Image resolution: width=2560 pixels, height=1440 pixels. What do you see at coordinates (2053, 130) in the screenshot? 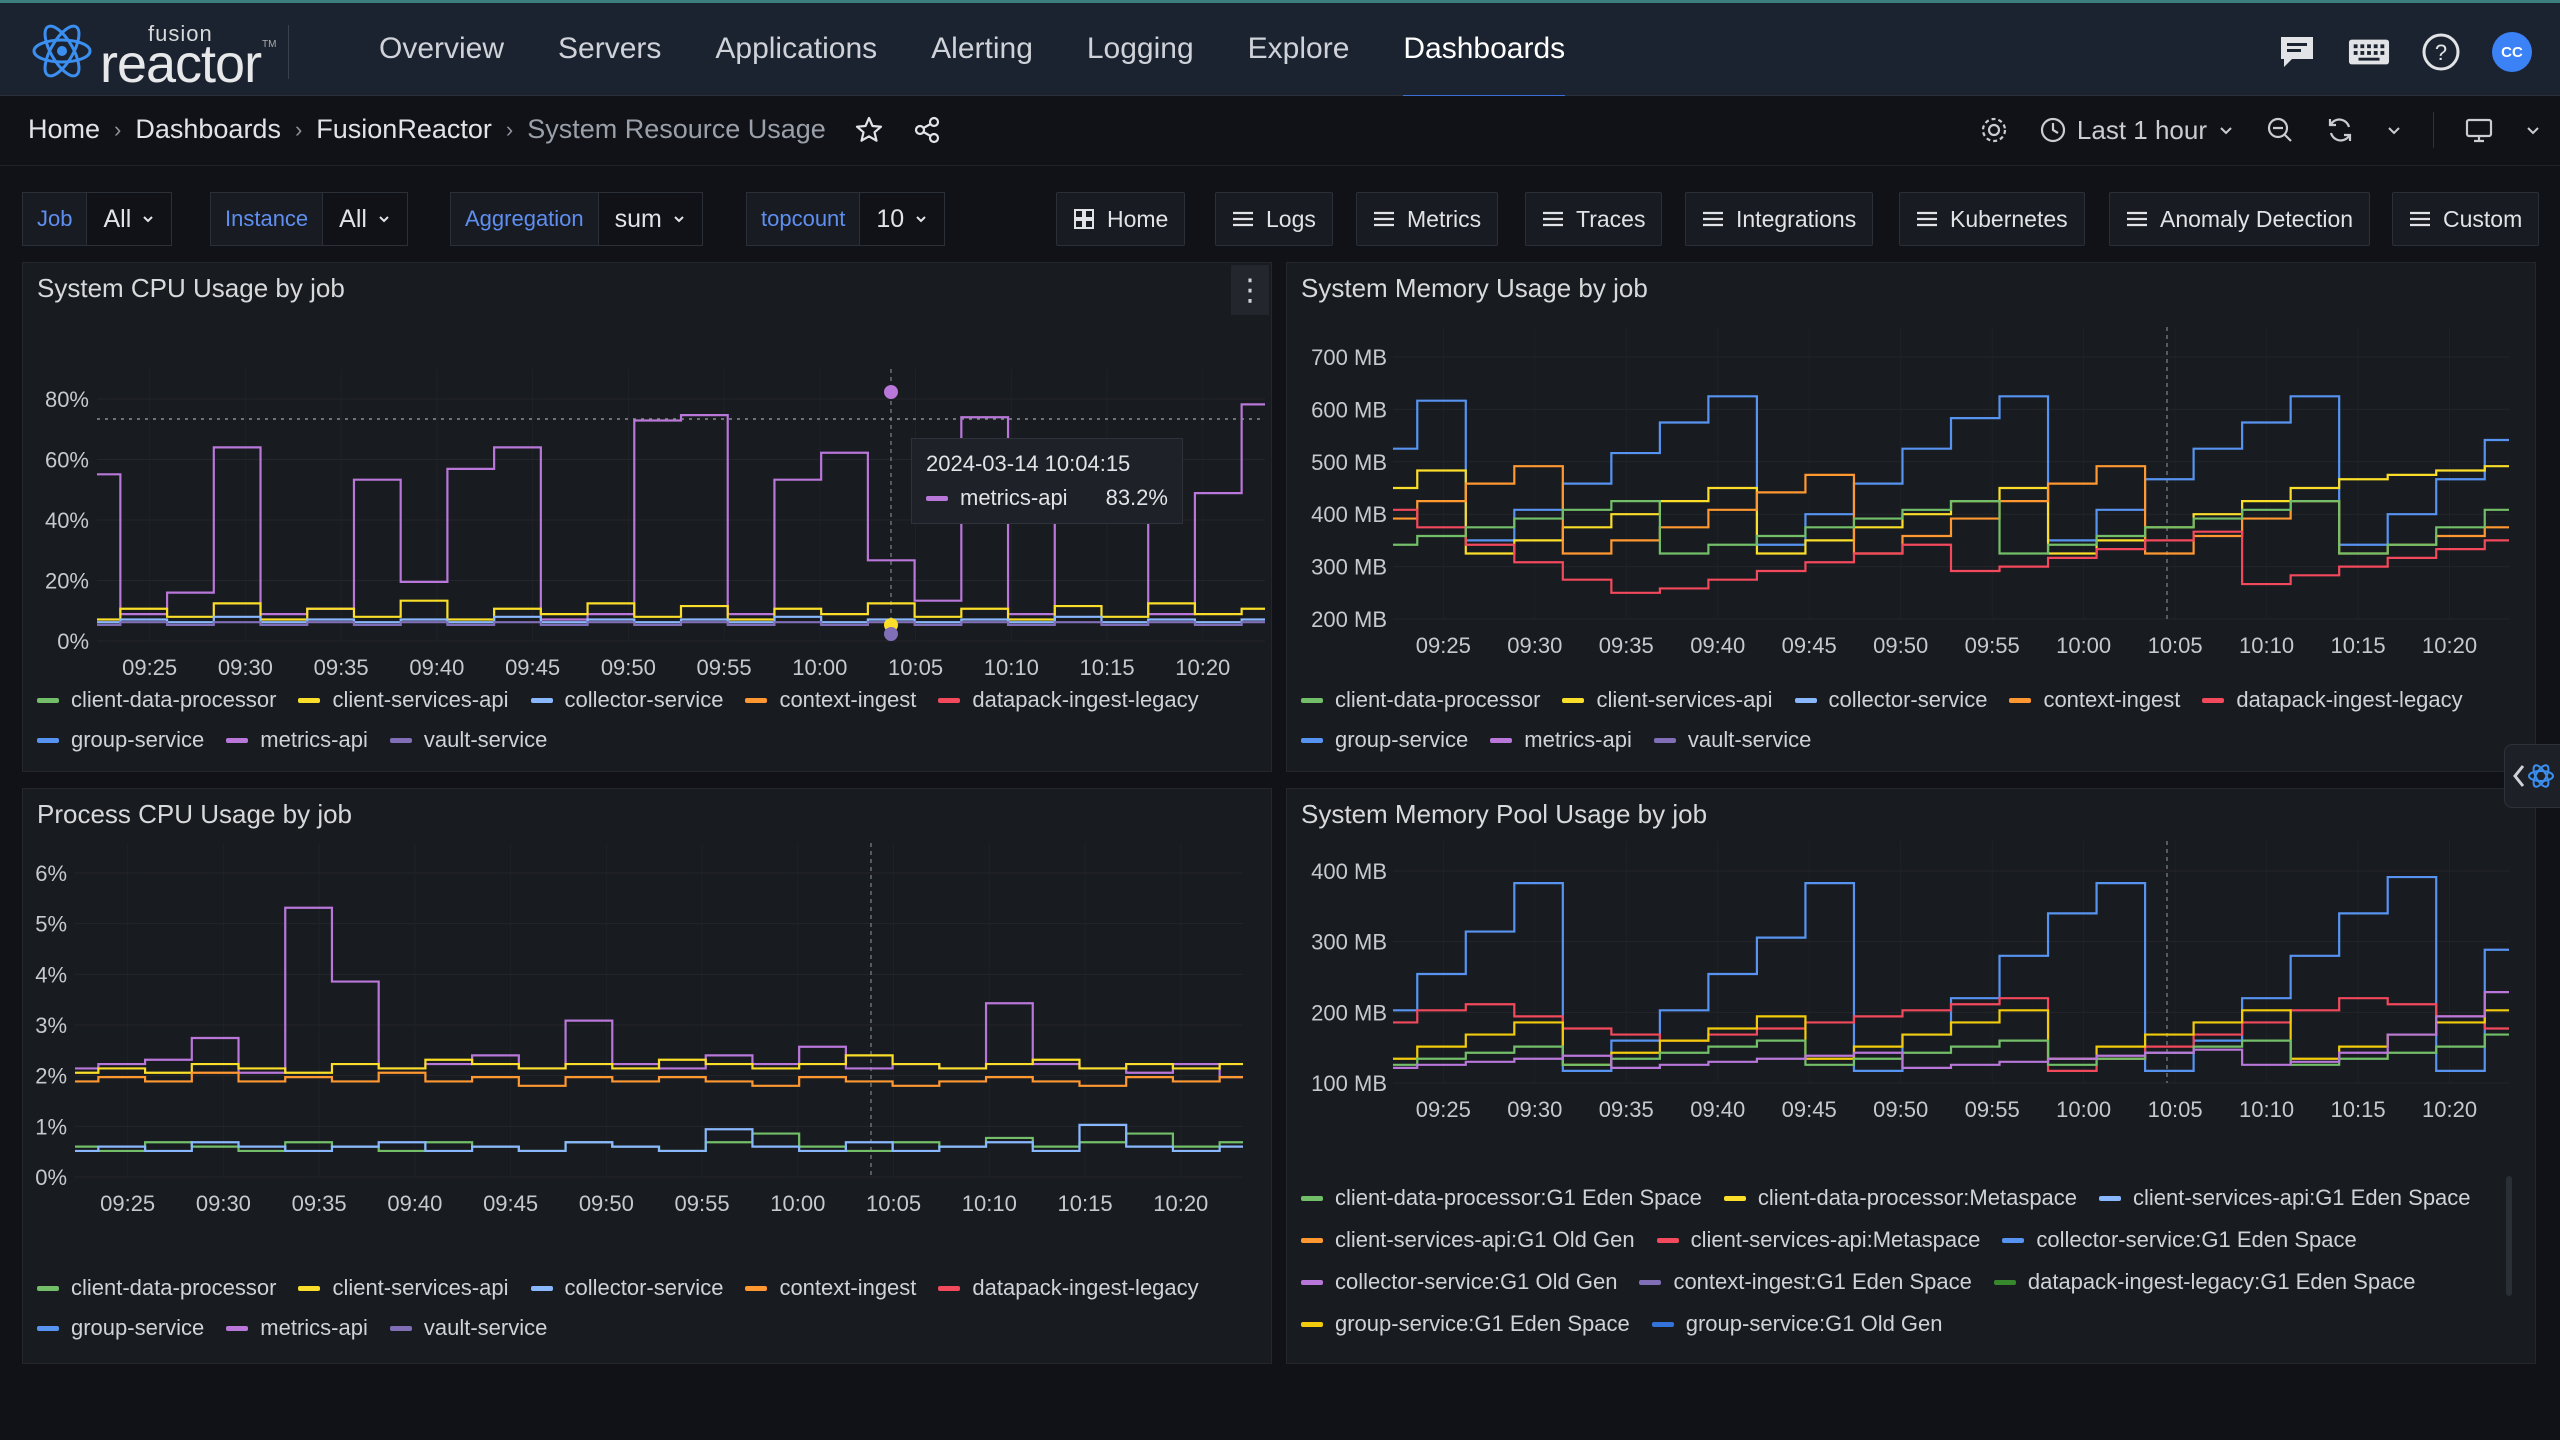
I see `clock-icon` at bounding box center [2053, 130].